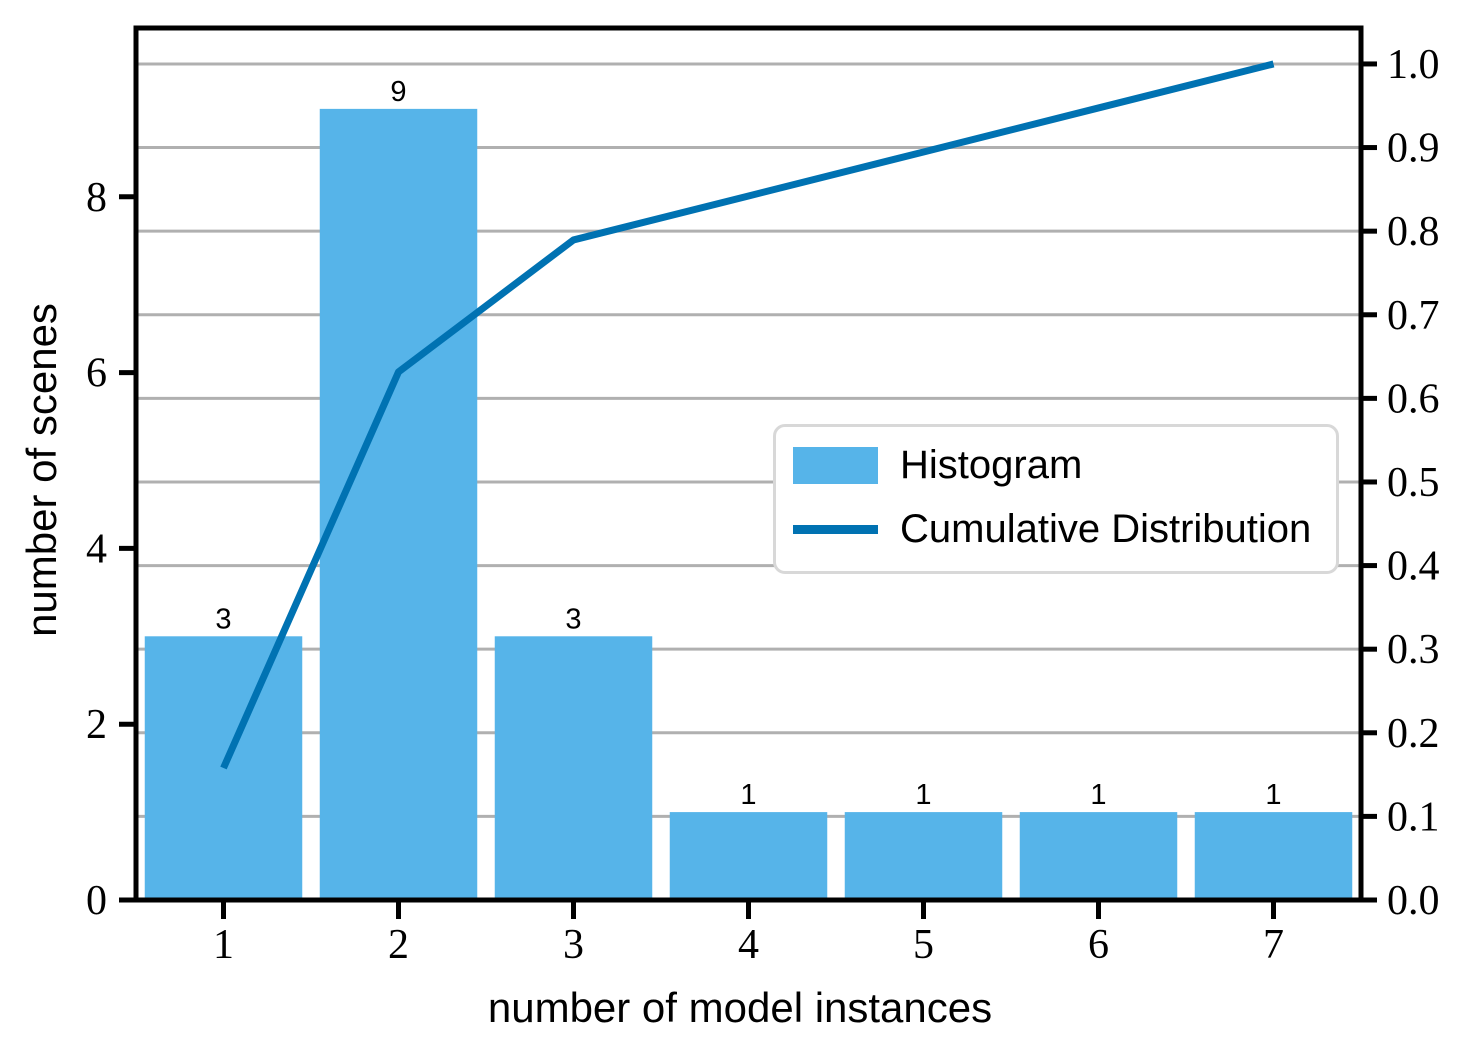 The image size is (1470, 1050). Describe the element at coordinates (1413, 901) in the screenshot. I see `y-tick-label-right: 0.0` at that location.